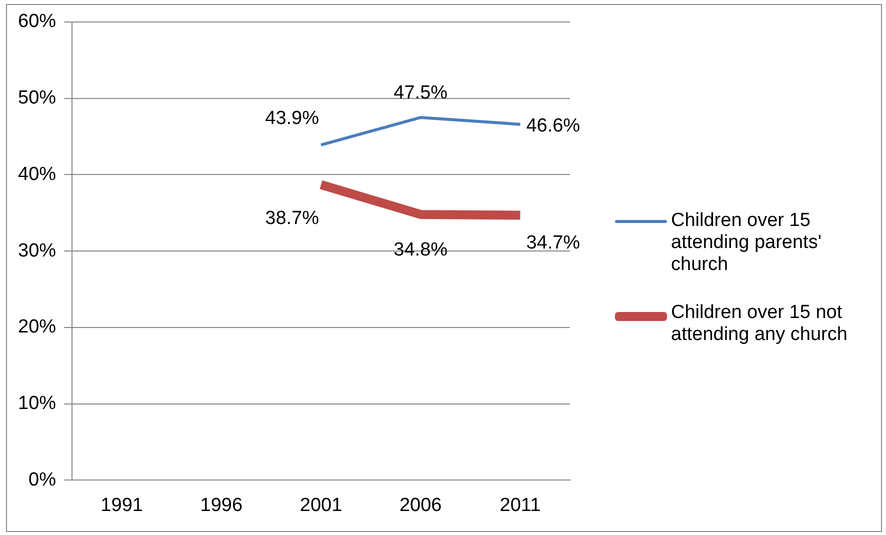  Describe the element at coordinates (421, 250) in the screenshot. I see `data-label: 34.8%` at that location.